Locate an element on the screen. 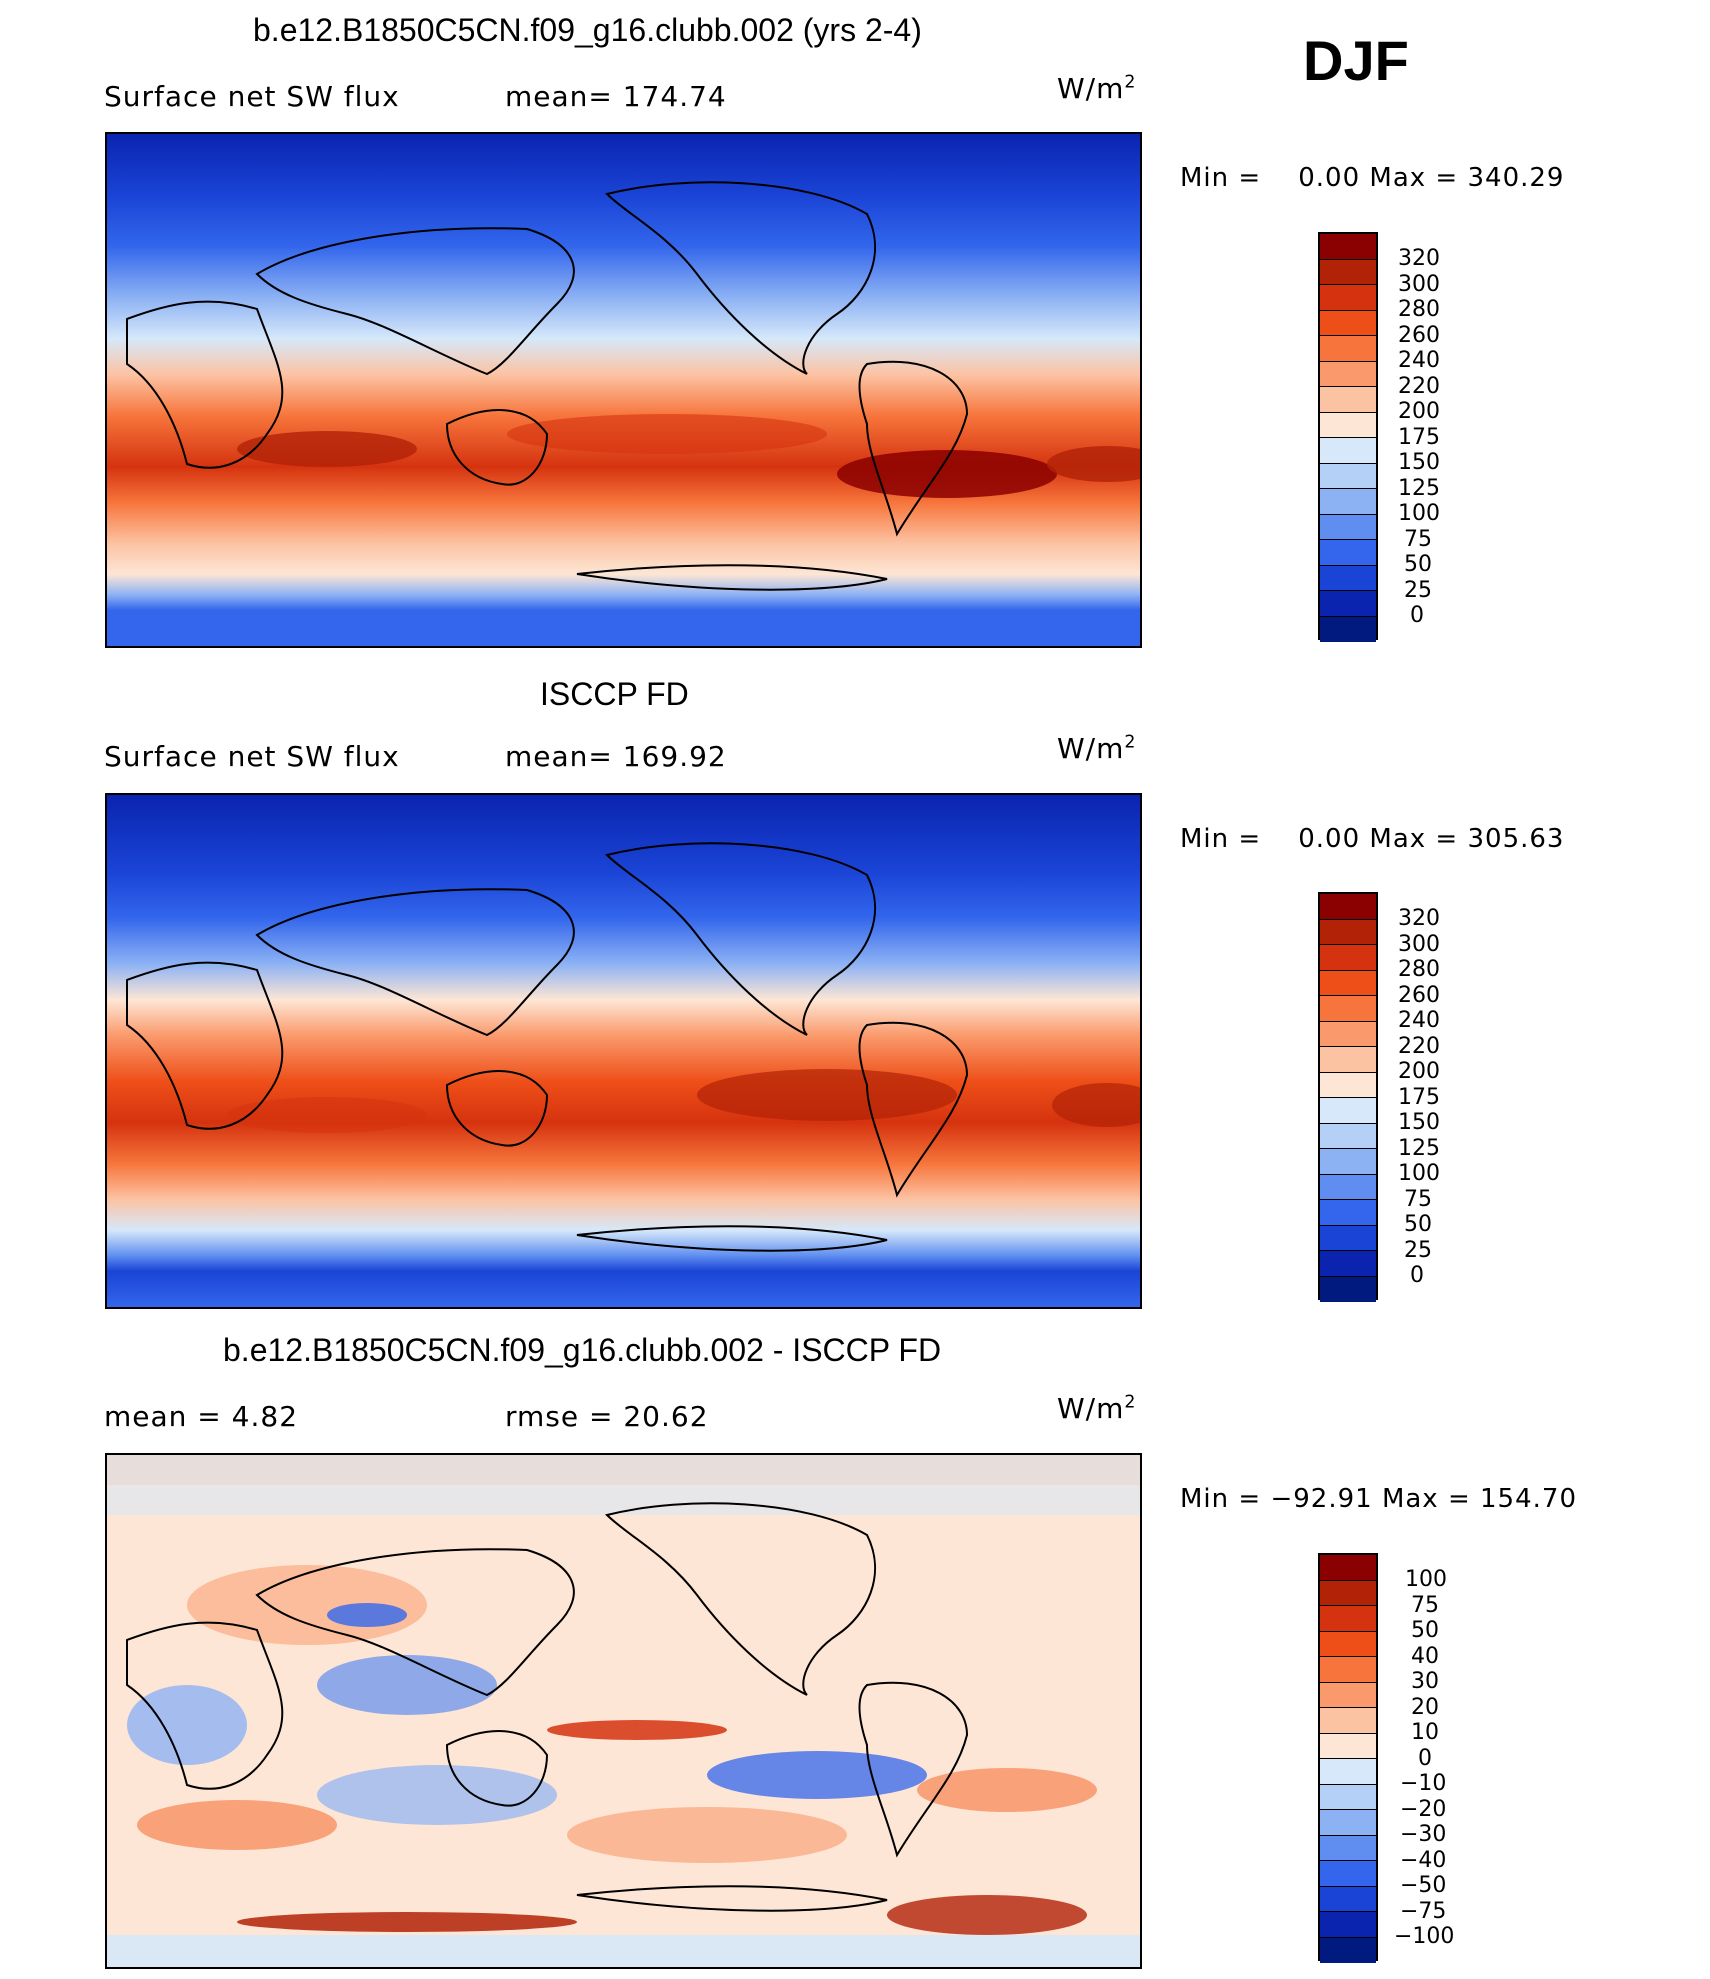 This screenshot has width=1710, height=1979. panel-2-mean-label: mean= 169.92 is located at coordinates (616, 756).